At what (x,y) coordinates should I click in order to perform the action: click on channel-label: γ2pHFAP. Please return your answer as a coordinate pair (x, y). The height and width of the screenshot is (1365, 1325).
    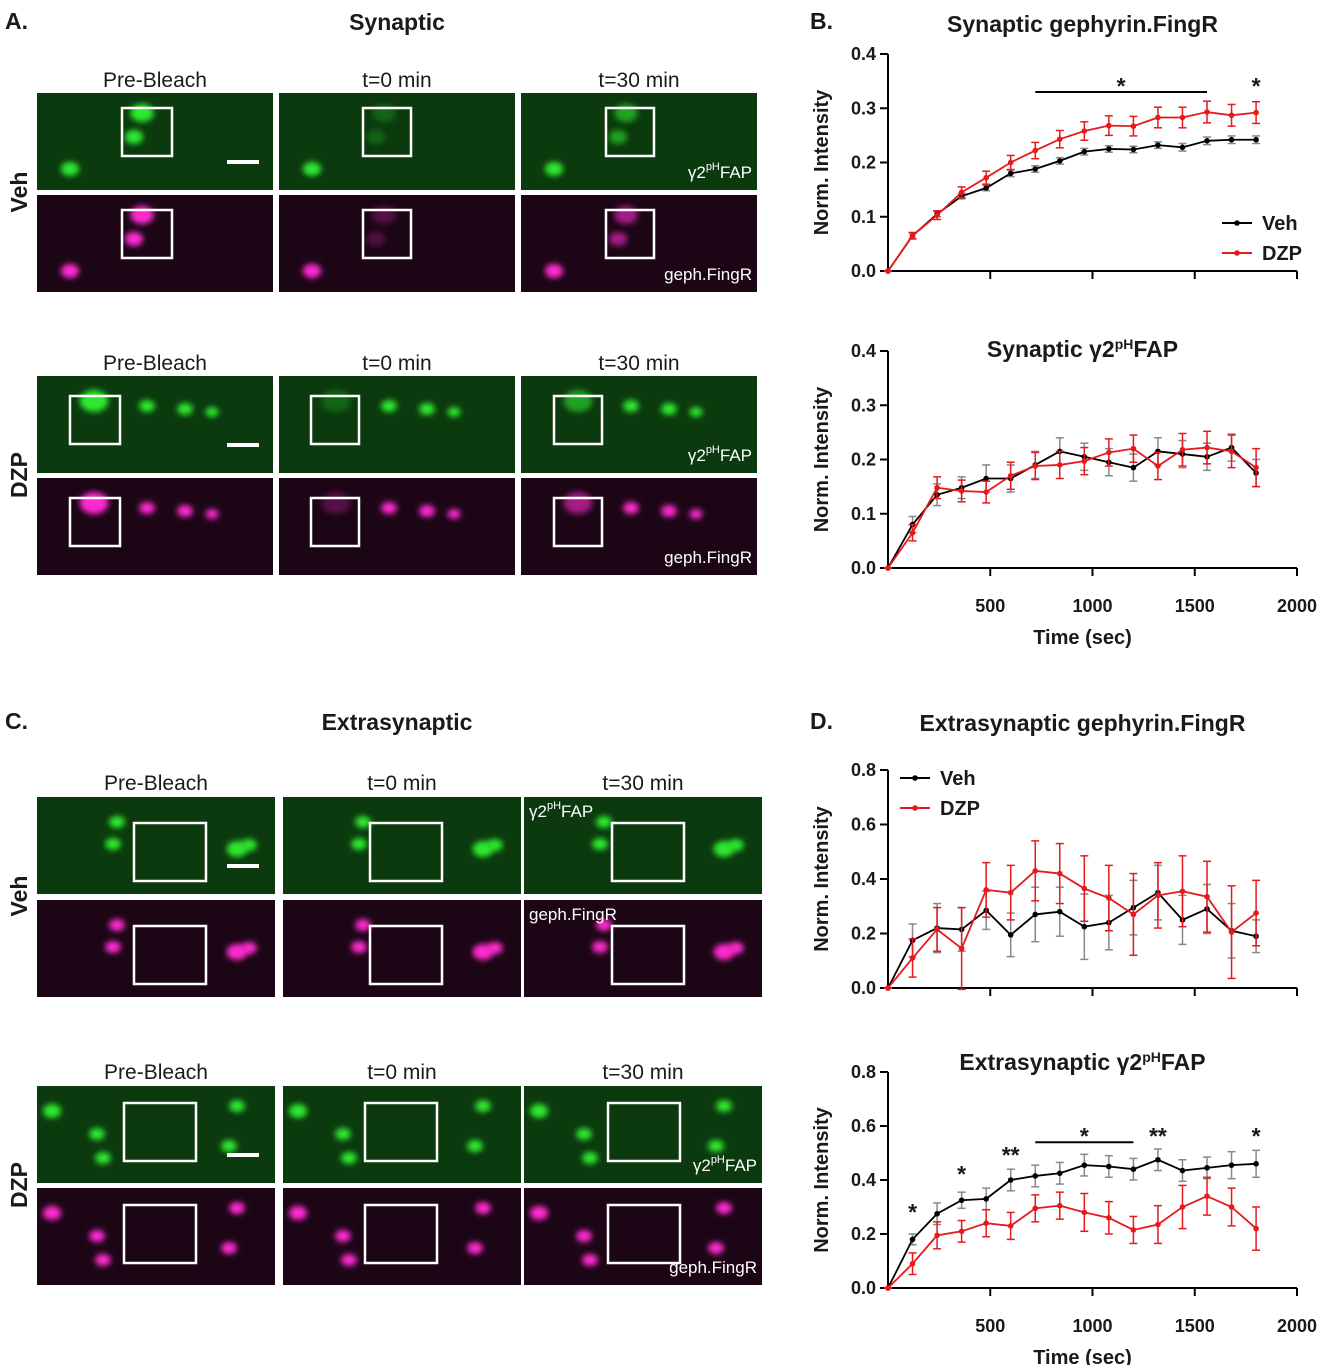
    Looking at the image, I should click on (720, 171).